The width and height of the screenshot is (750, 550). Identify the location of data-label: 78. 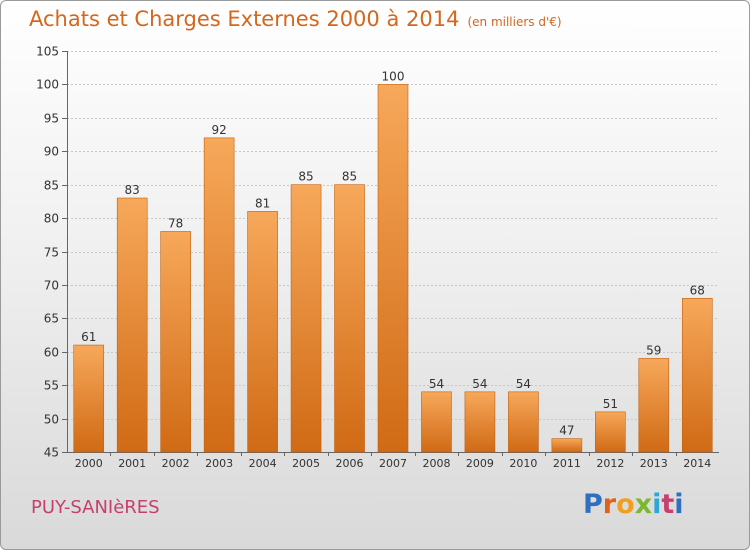
(175, 223).